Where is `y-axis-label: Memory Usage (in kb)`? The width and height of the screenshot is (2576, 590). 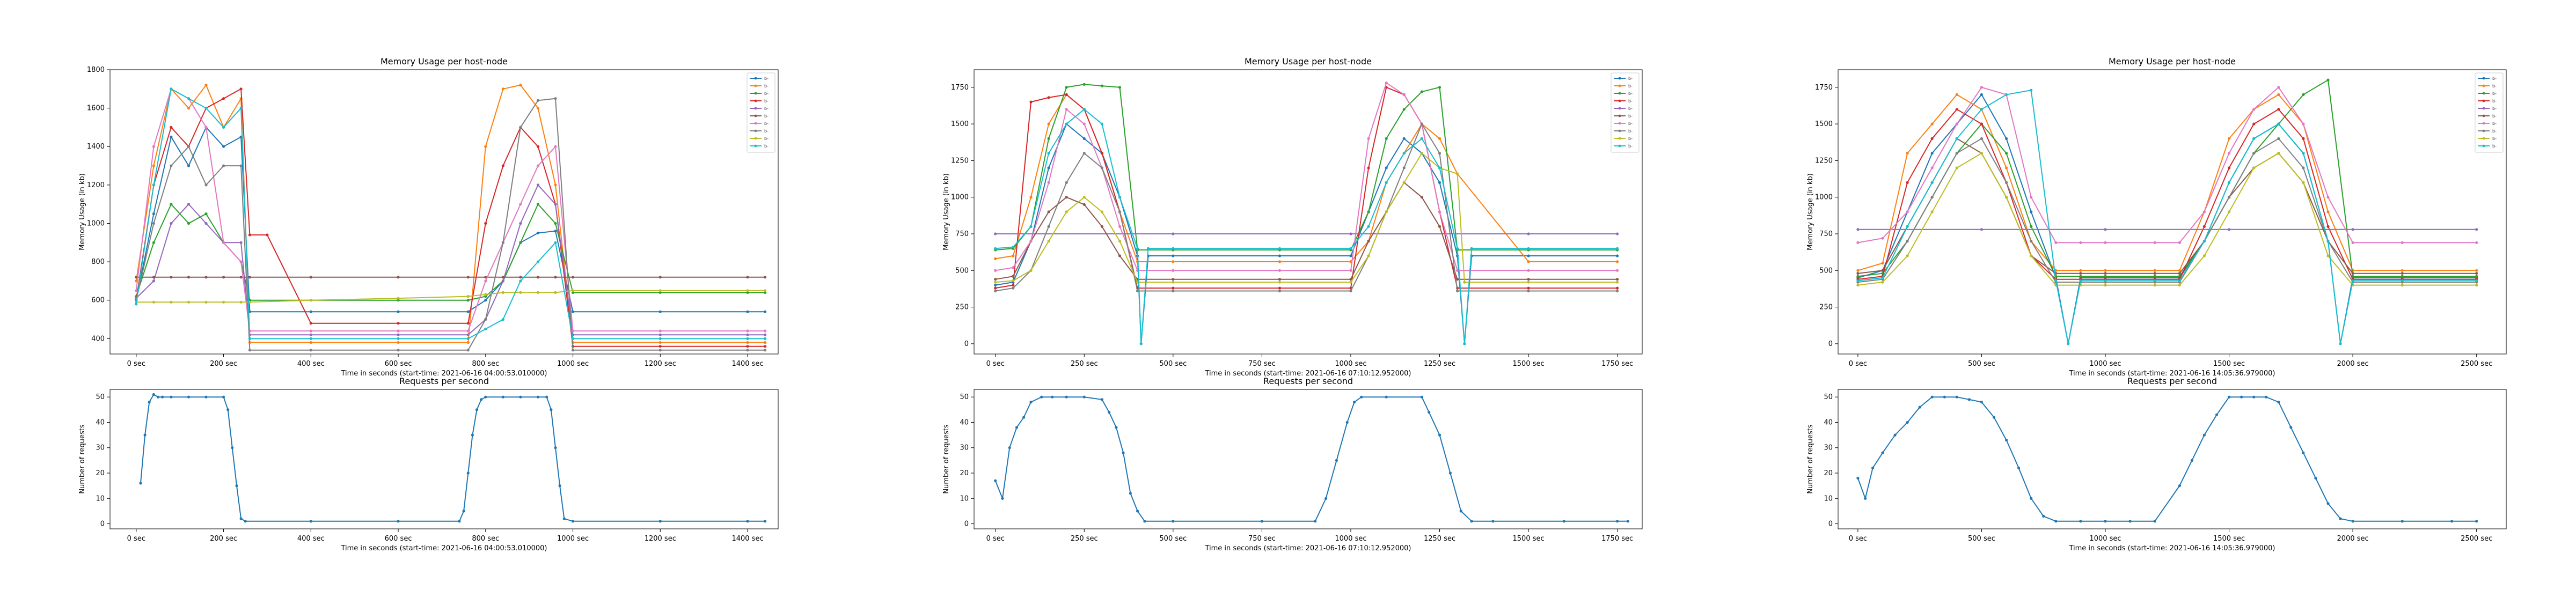
y-axis-label: Memory Usage (in kb) is located at coordinates (82, 211).